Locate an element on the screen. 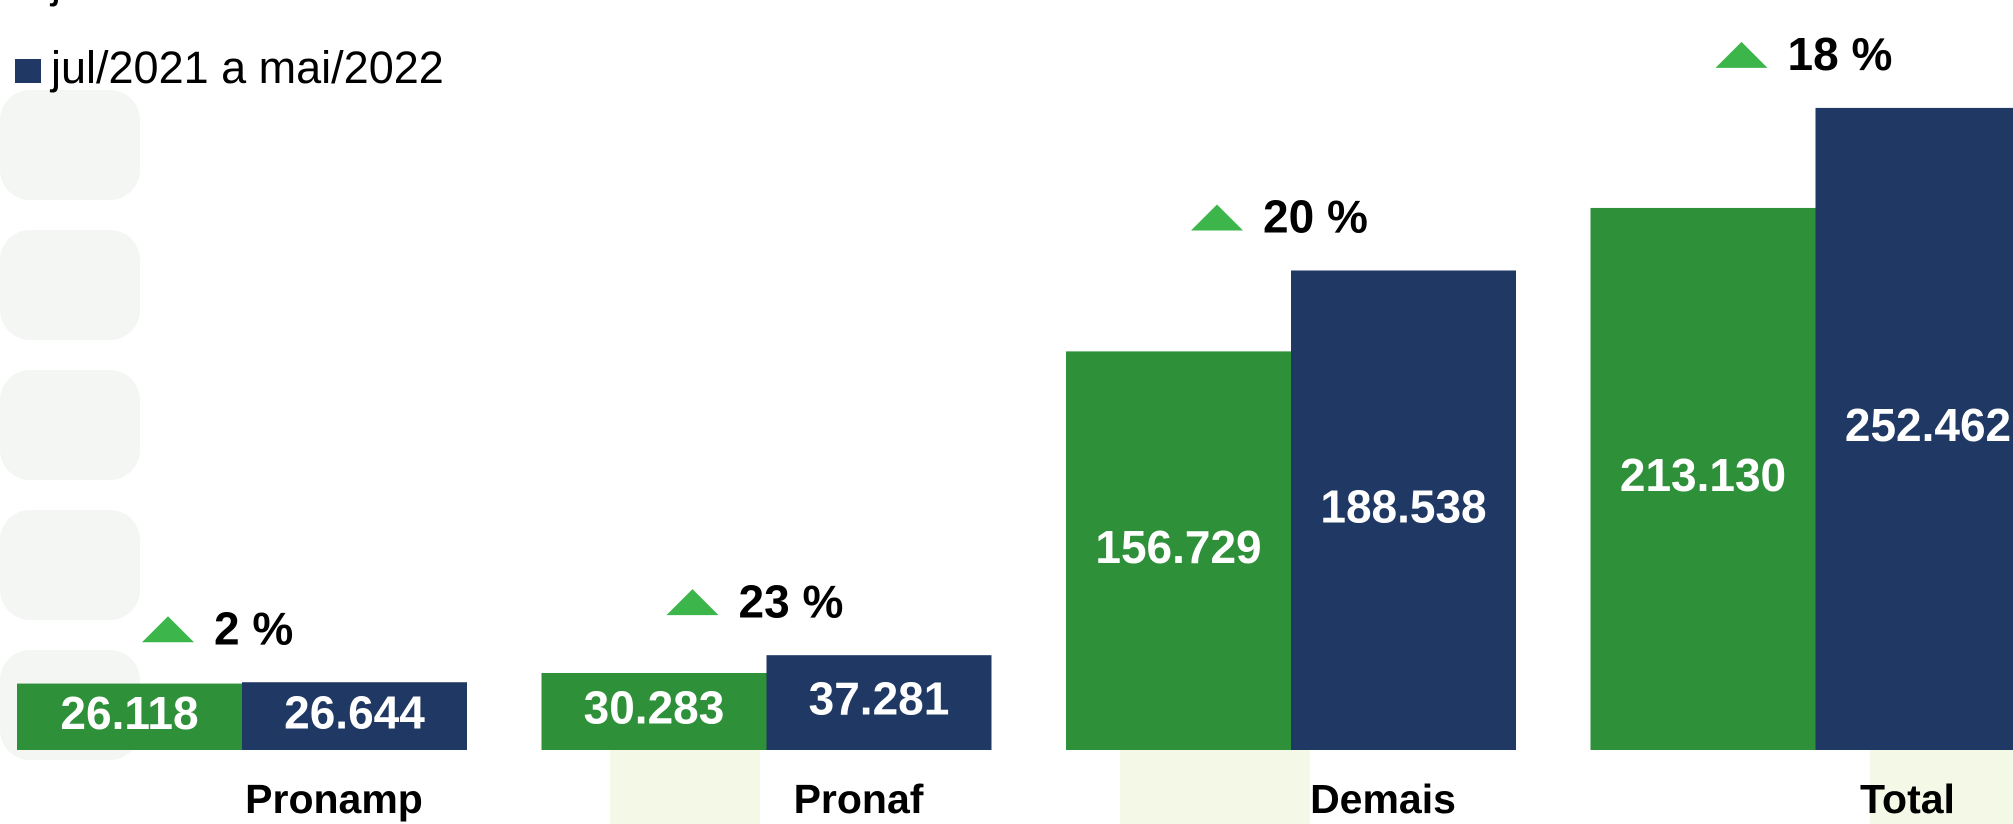 The image size is (2013, 824). x-tick-label: Total is located at coordinates (1907, 799).